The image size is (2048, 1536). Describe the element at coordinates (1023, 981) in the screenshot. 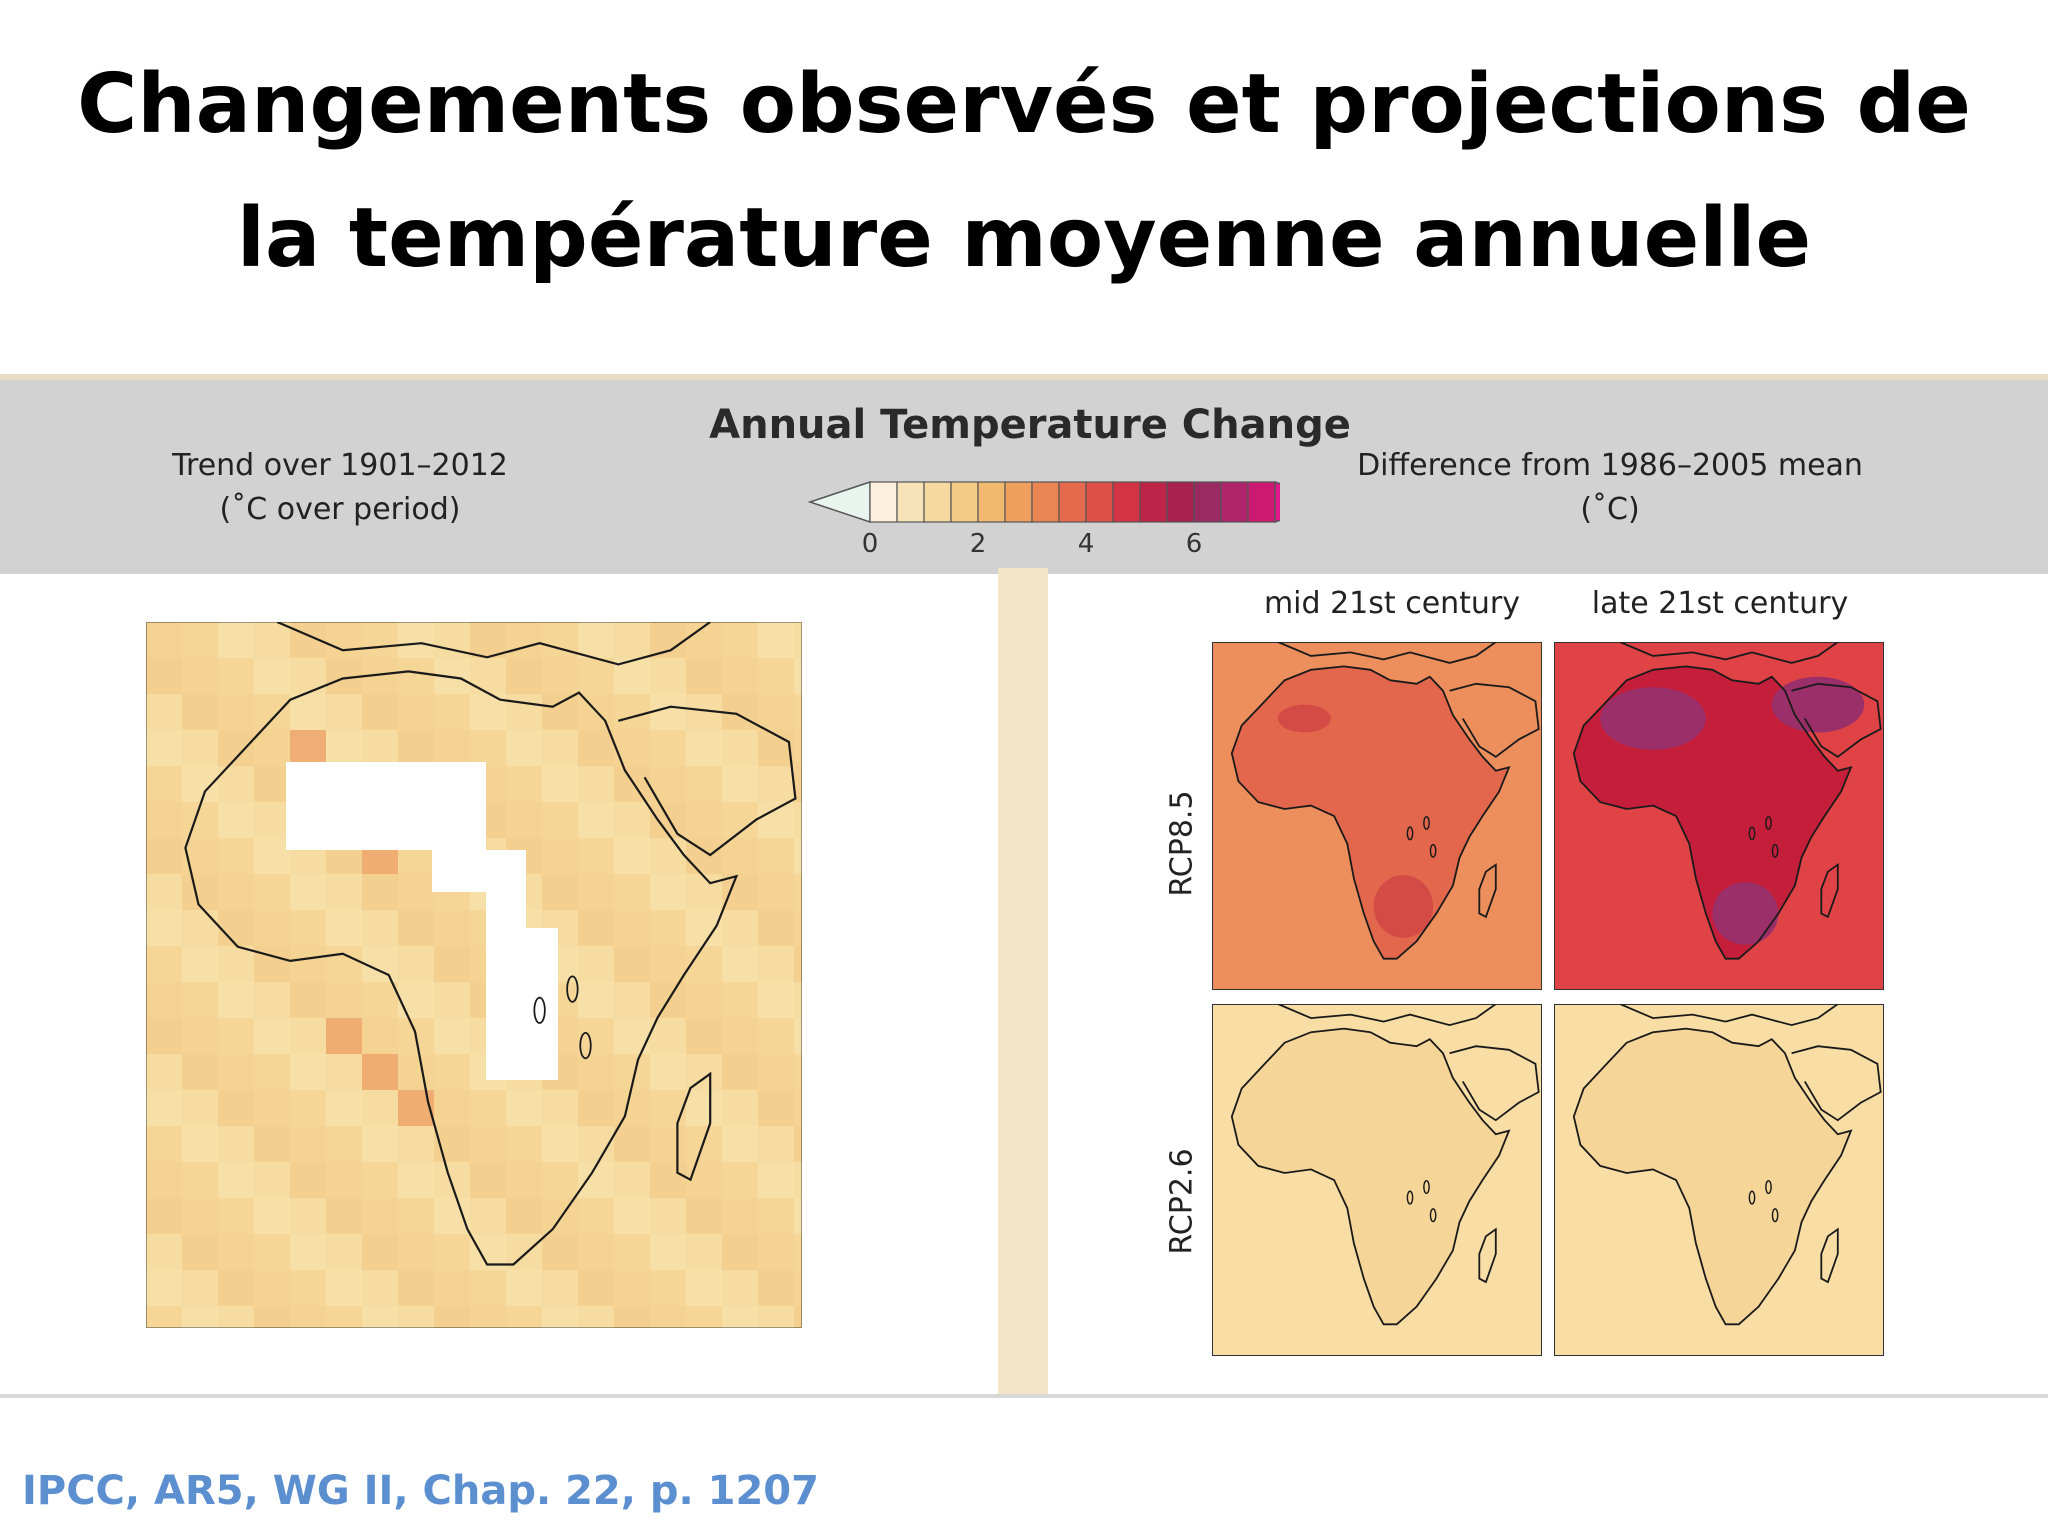

I see `panel-divider` at that location.